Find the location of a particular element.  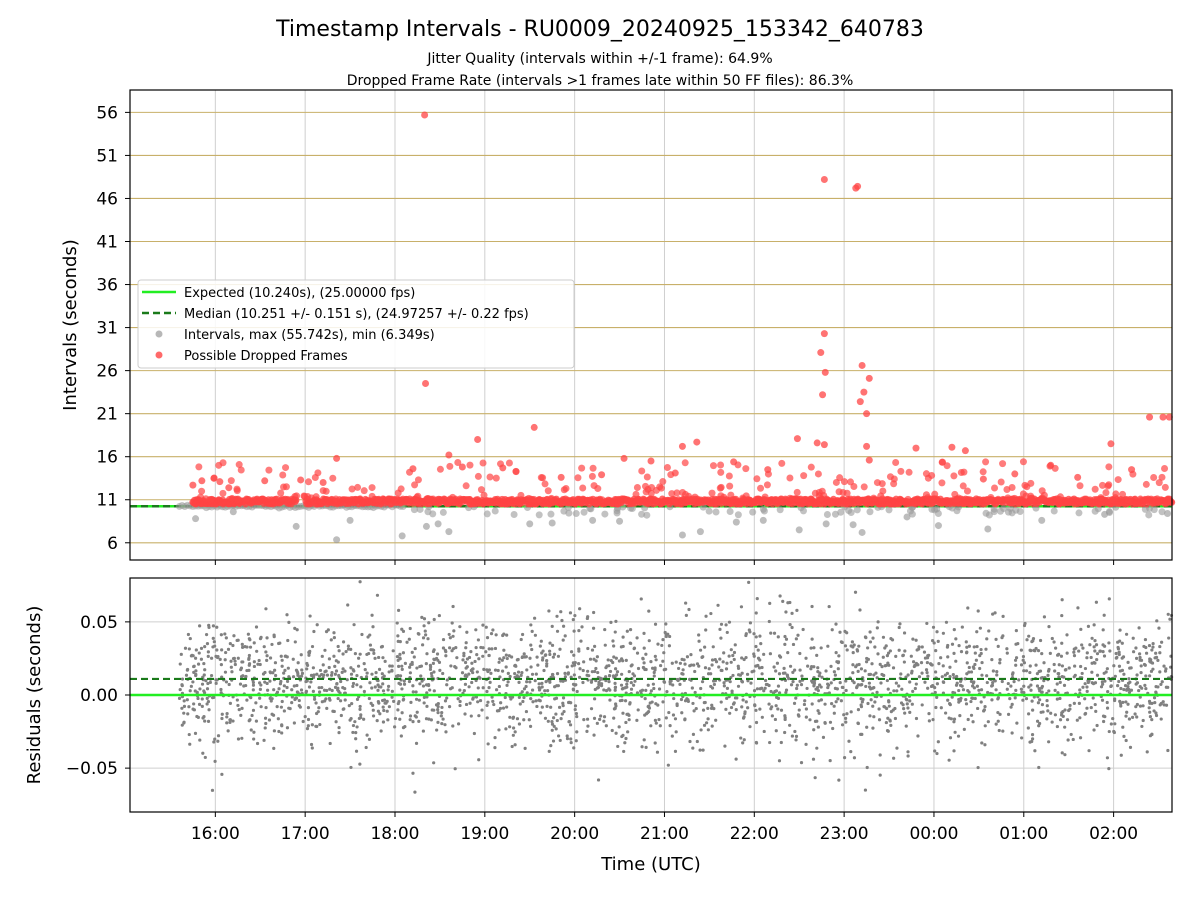

intervals-y-tick-label: 41 is located at coordinates (107, 243).